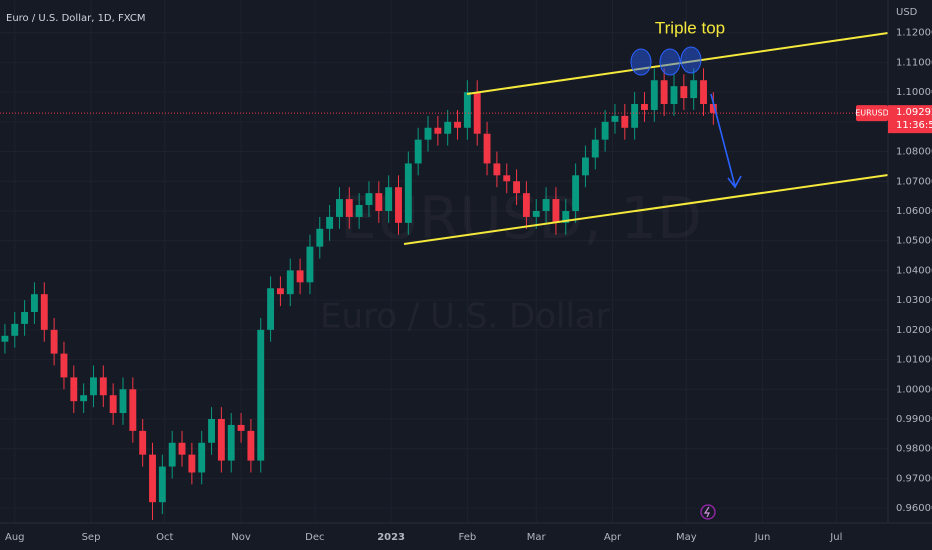  I want to click on event-icon-bolt, so click(706, 512).